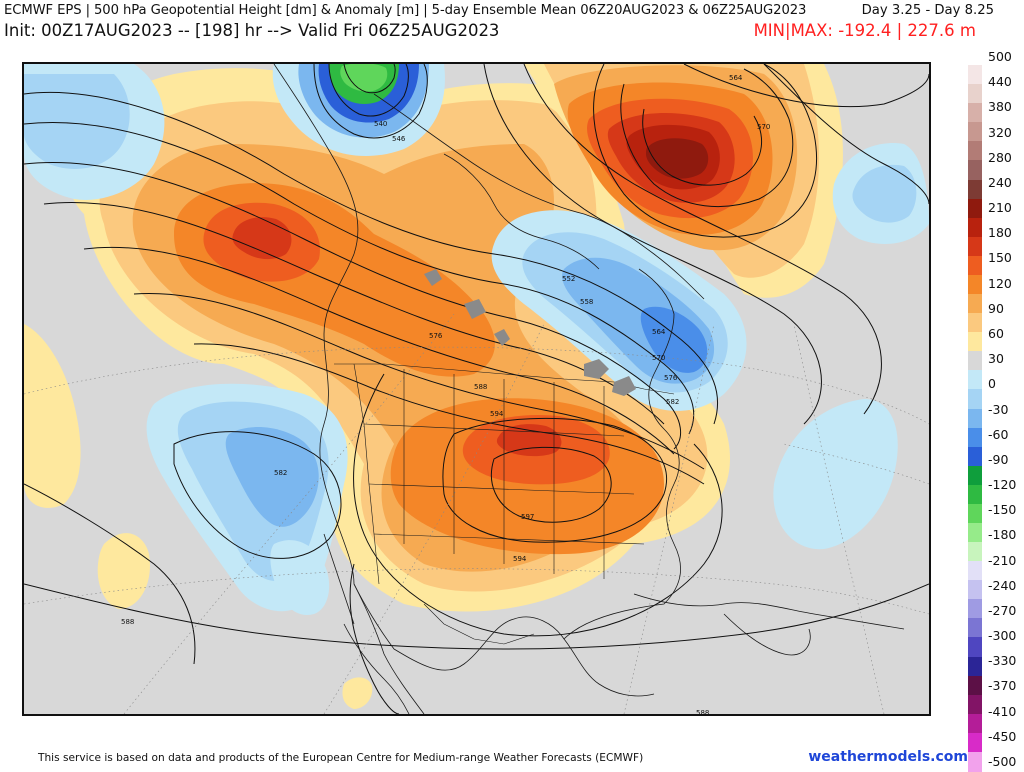 This screenshot has width=1024, height=772. What do you see at coordinates (1002, 761) in the screenshot?
I see `colorbar-tick-label: -500` at bounding box center [1002, 761].